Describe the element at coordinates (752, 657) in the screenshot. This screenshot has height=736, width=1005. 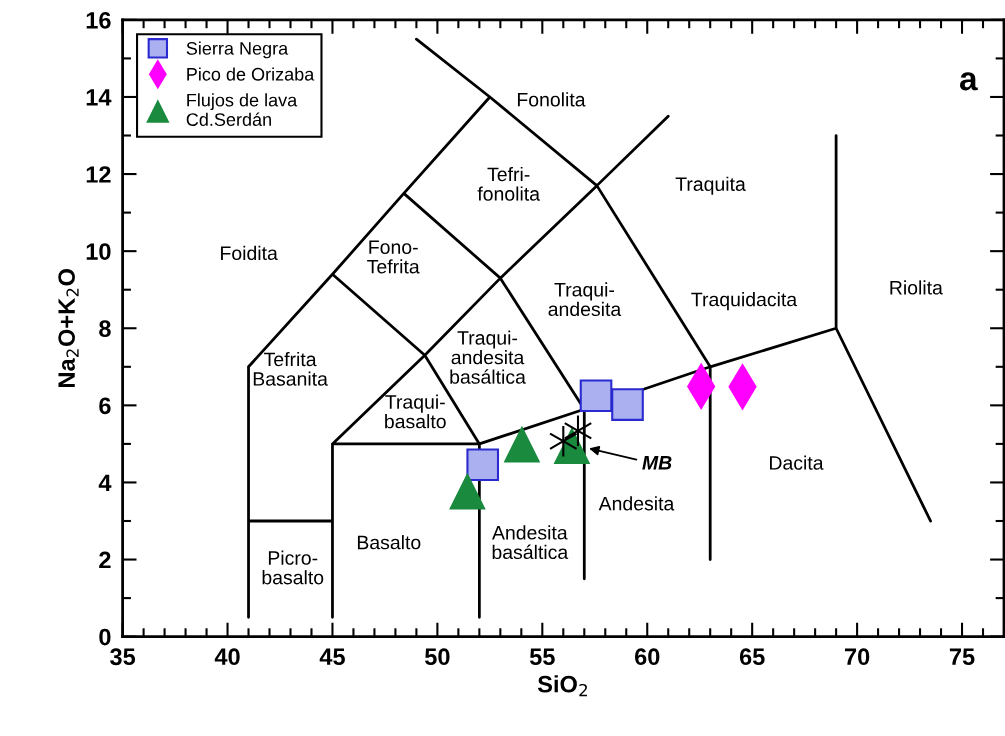
I see `x-tick-label: 65` at that location.